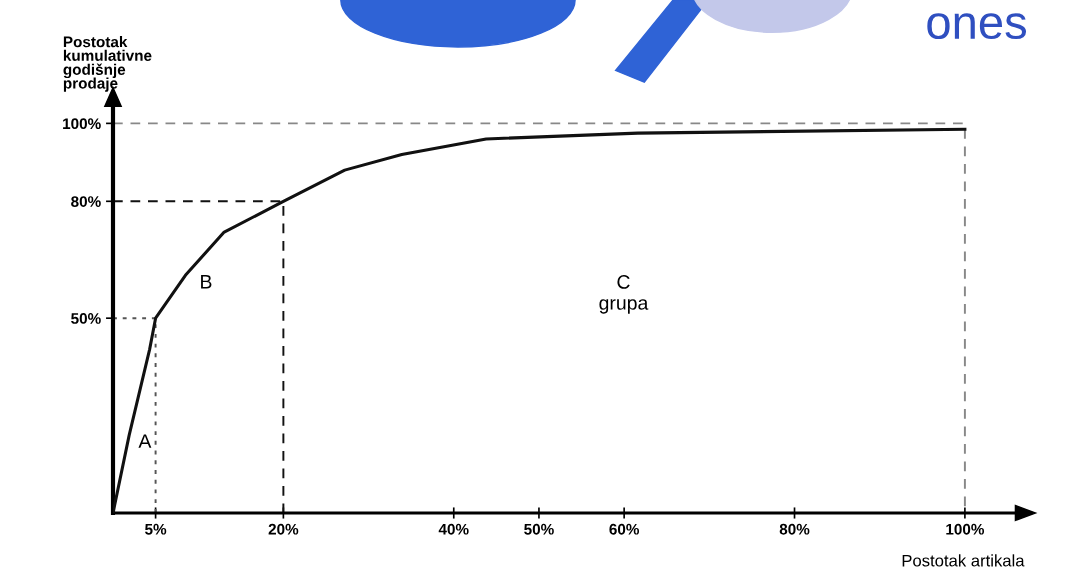 This screenshot has height=587, width=1065. I want to click on x-tick-label: 60%, so click(624, 529).